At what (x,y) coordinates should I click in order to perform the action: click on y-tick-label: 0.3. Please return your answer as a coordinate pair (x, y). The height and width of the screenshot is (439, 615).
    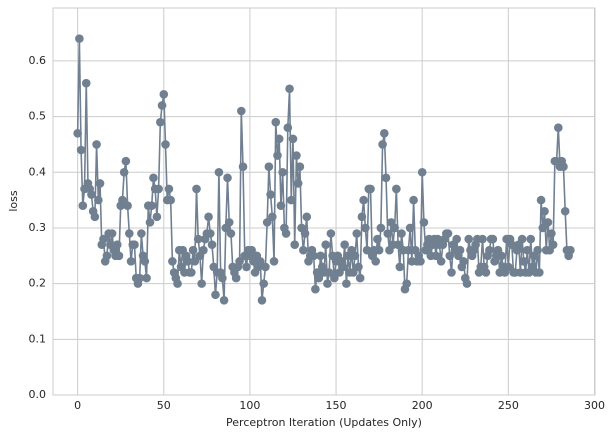
    Looking at the image, I should click on (38, 227).